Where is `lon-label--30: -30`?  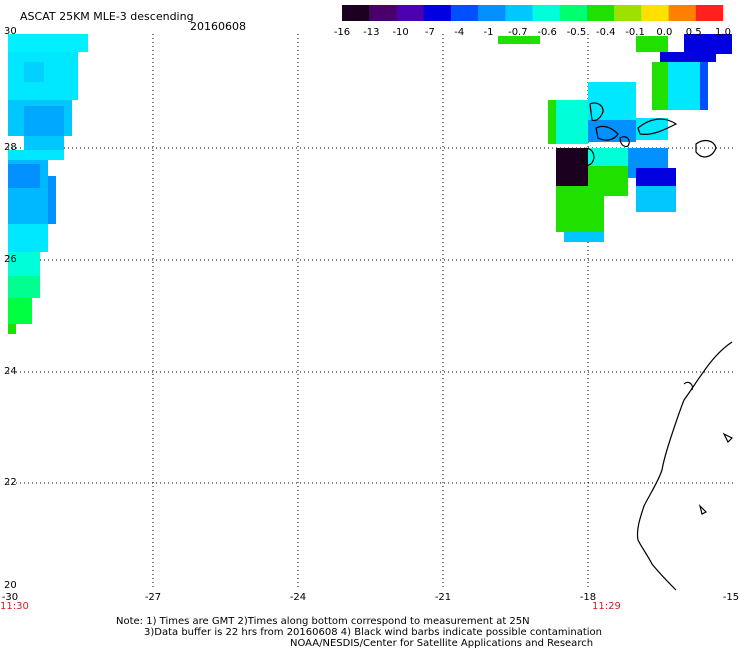
lon-label--30: -30 is located at coordinates (10, 597).